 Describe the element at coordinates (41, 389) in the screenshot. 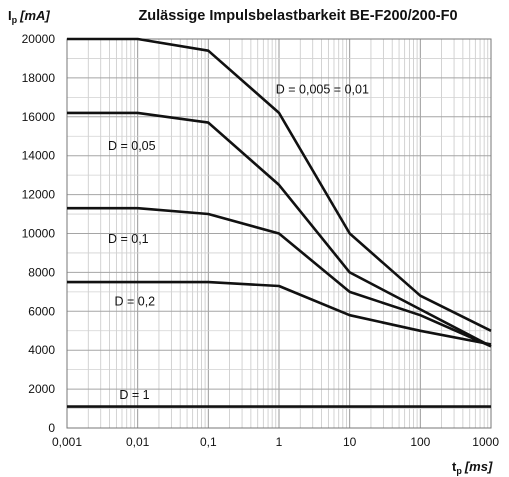

I see `y-tick-label: 2000` at that location.